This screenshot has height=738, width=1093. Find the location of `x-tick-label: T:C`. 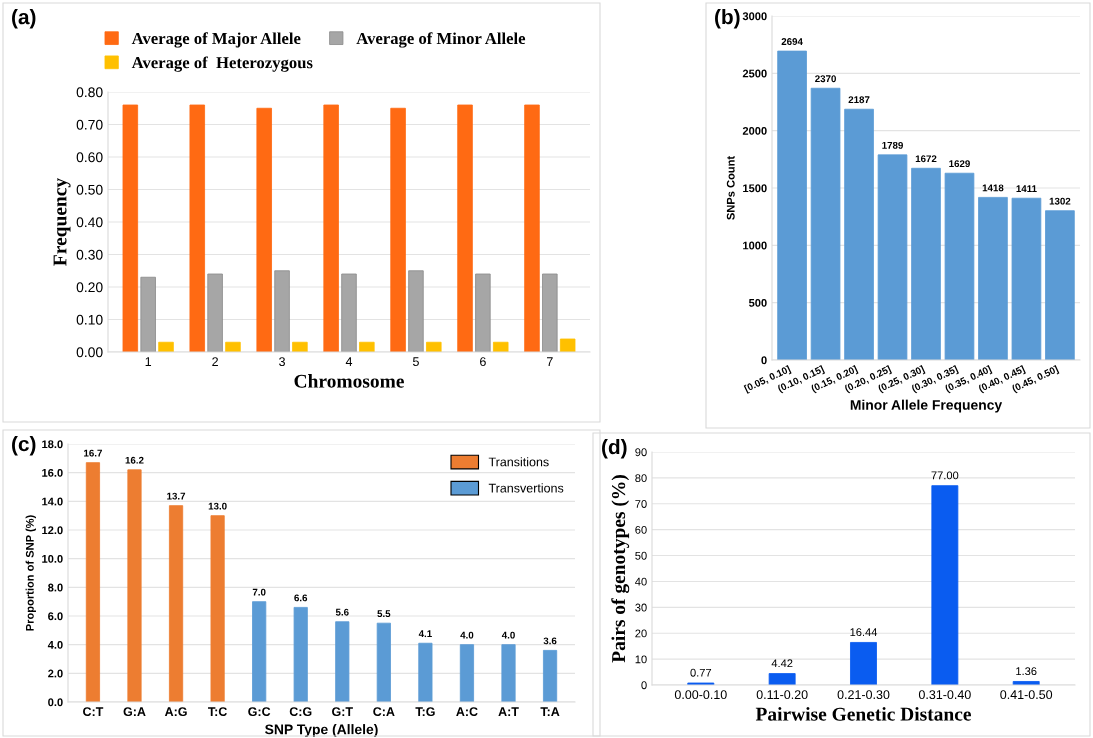

x-tick-label: T:C is located at coordinates (217, 712).